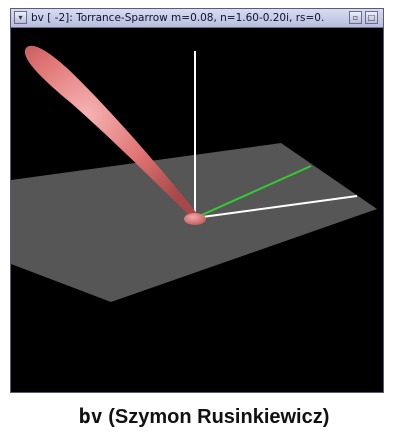 The height and width of the screenshot is (439, 408). Describe the element at coordinates (371, 17) in the screenshot. I see `maximize-icon: □` at that location.